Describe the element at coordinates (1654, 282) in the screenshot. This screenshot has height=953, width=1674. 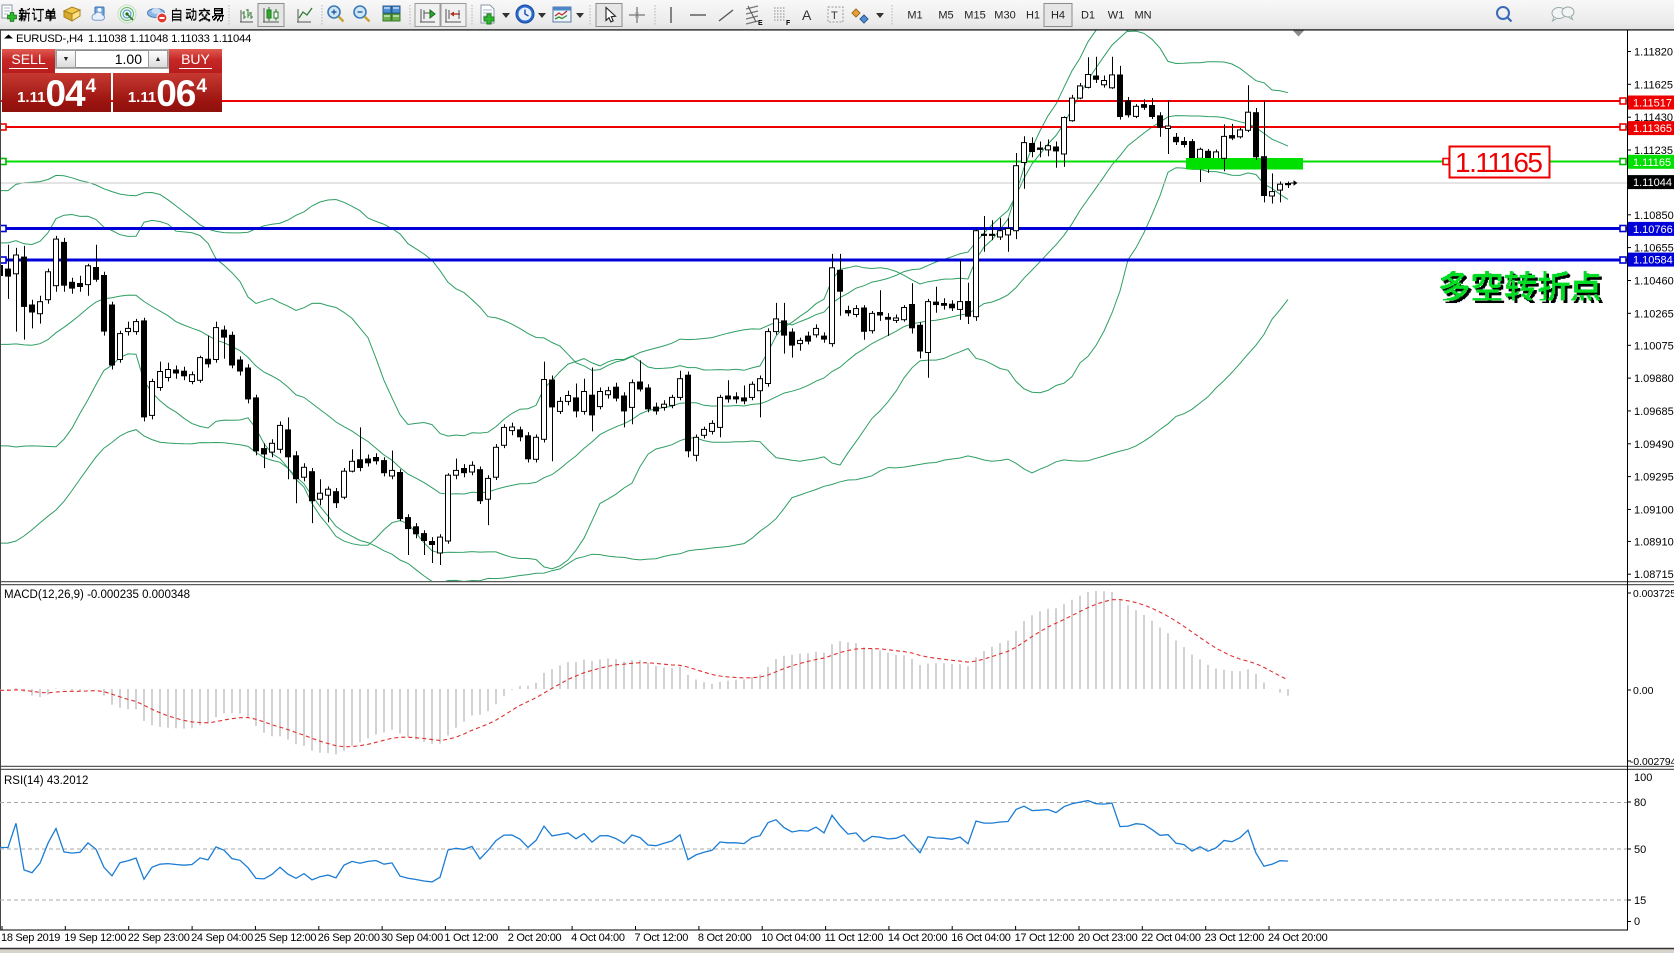
I see `svg-text: 1.10460` at that location.